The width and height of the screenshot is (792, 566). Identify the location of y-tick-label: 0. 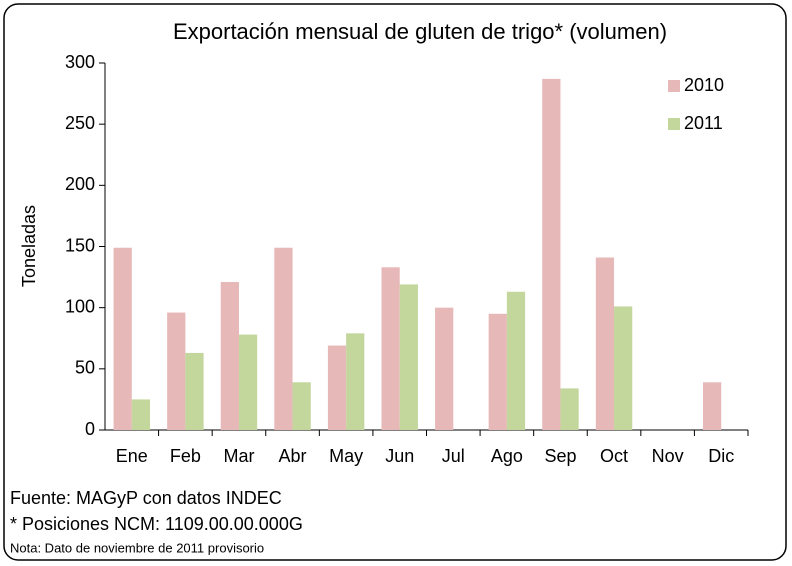
(90, 429).